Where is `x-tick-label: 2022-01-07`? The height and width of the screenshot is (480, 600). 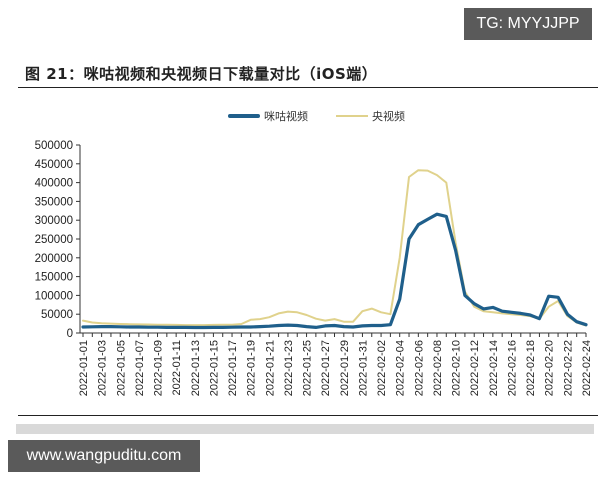
x-tick-label: 2022-01-07 is located at coordinates (140, 368).